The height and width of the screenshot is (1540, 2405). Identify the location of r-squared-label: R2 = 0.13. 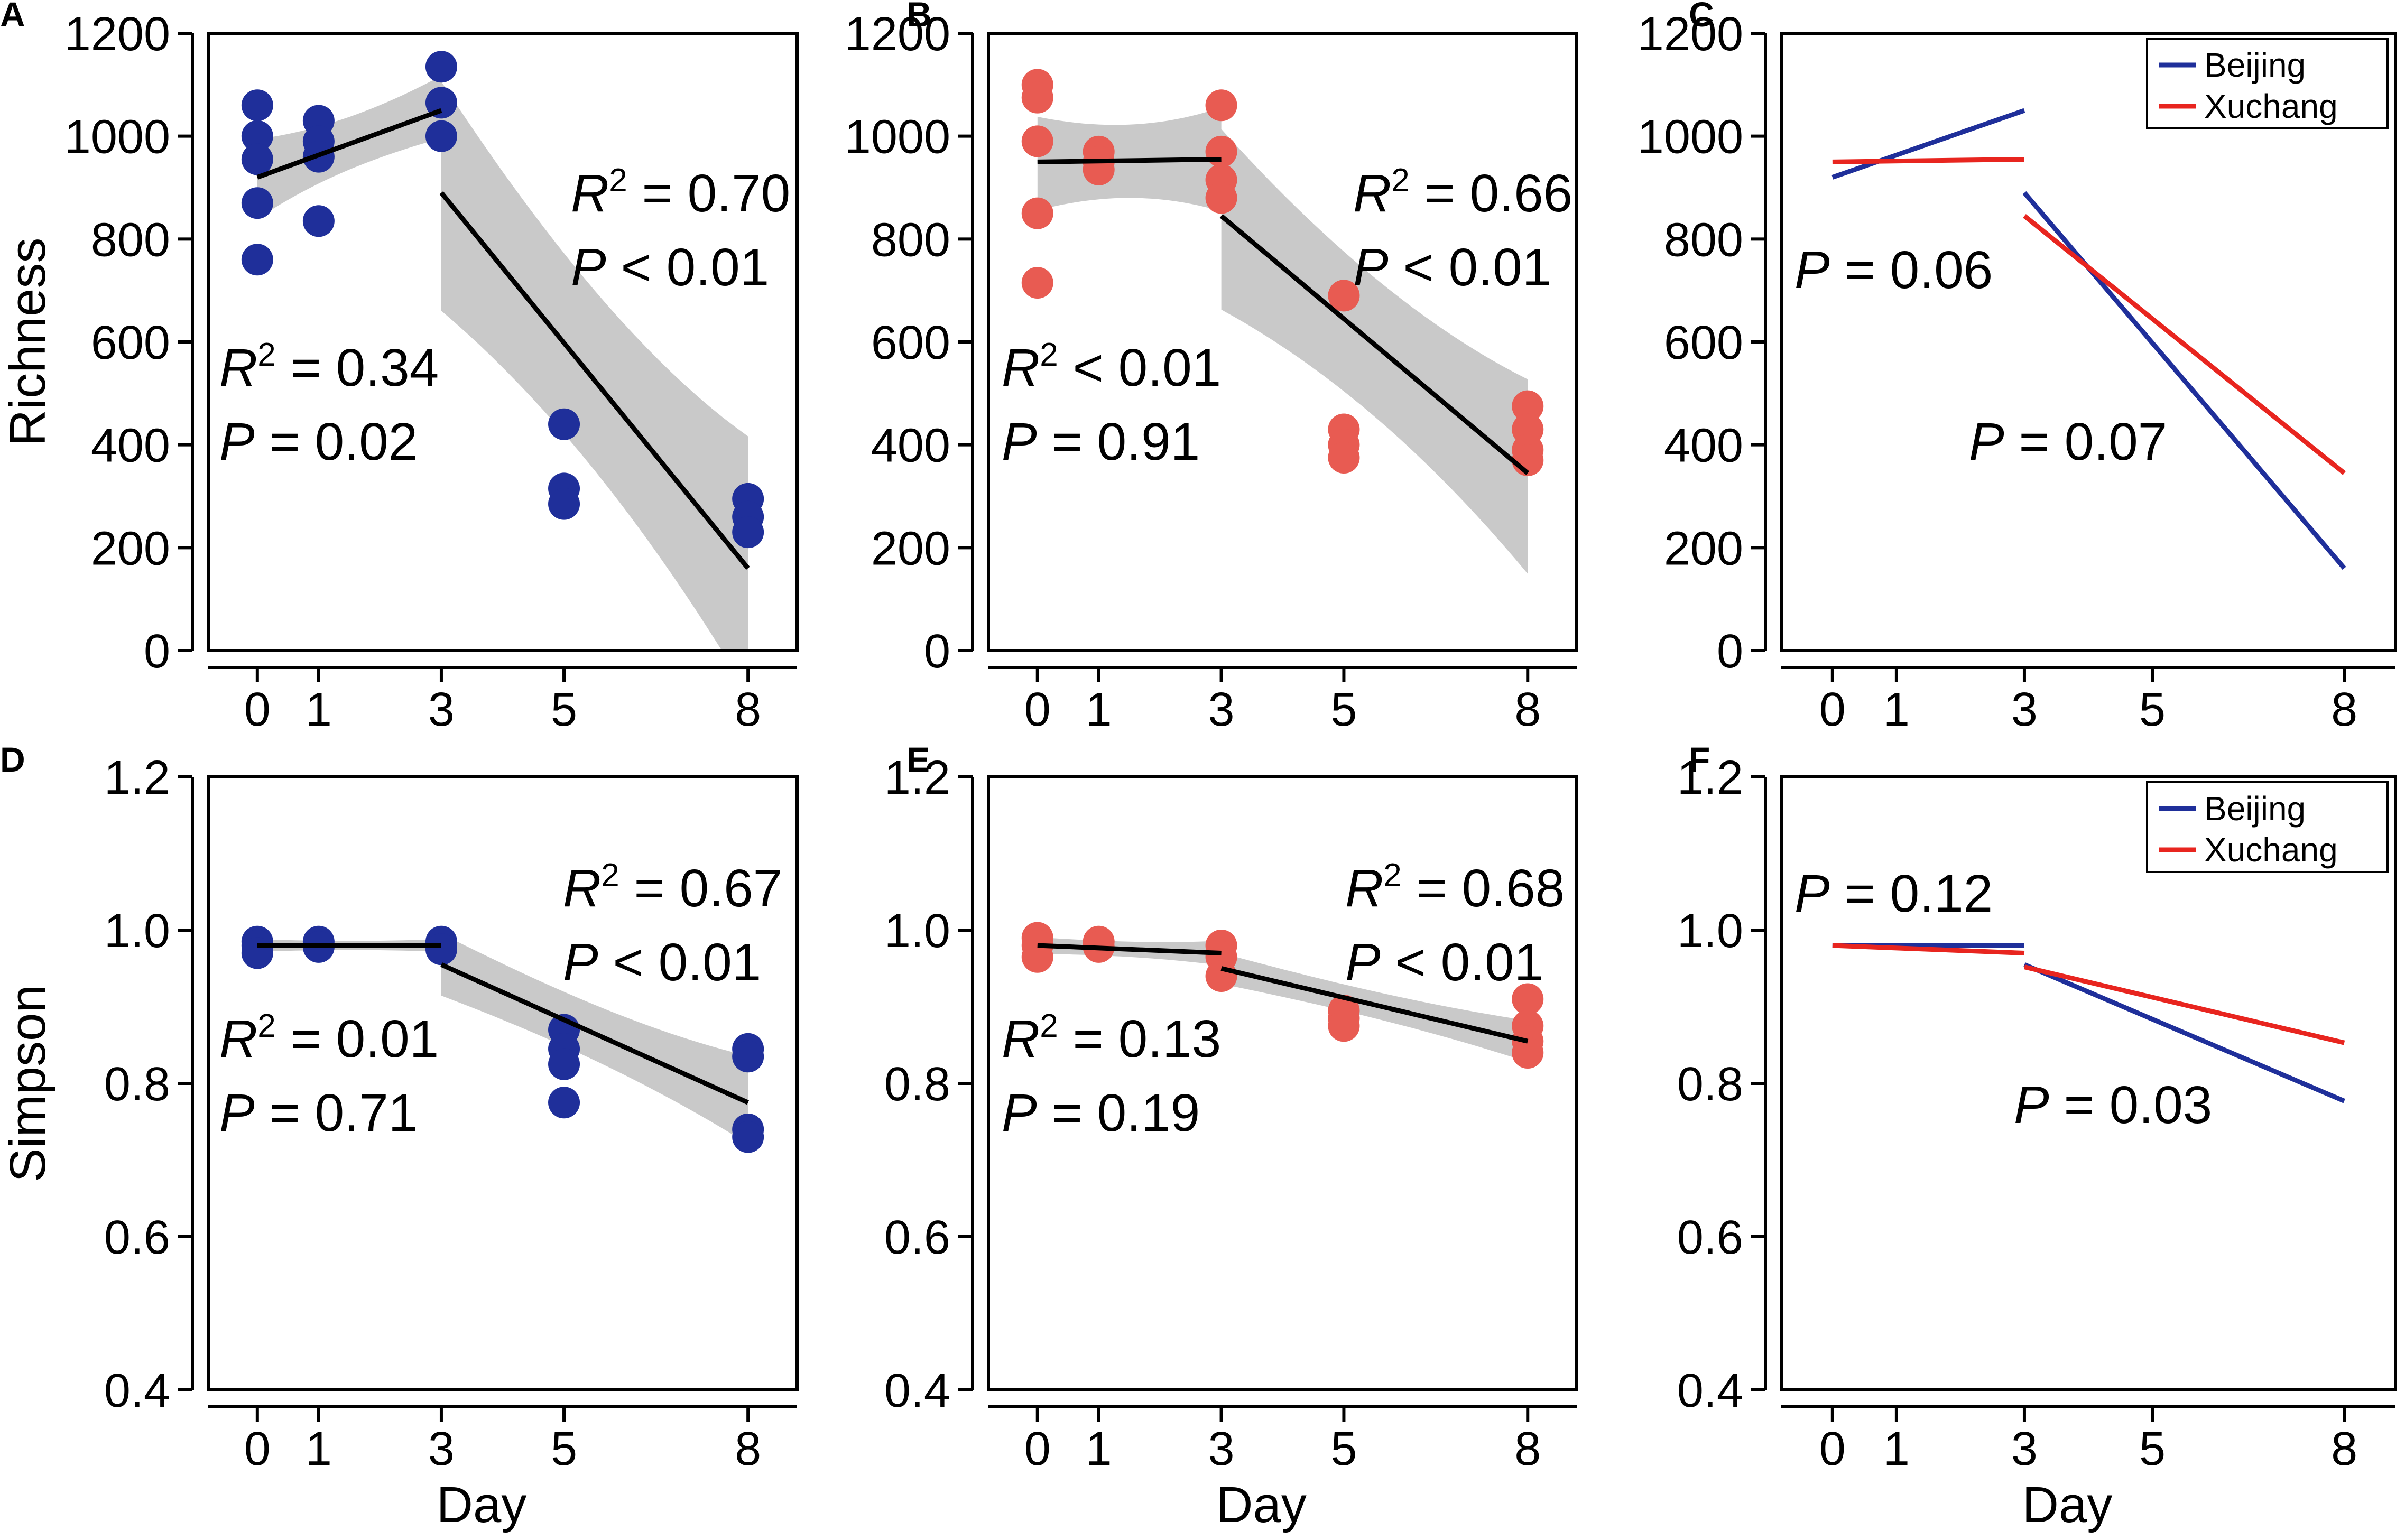
(1111, 1038).